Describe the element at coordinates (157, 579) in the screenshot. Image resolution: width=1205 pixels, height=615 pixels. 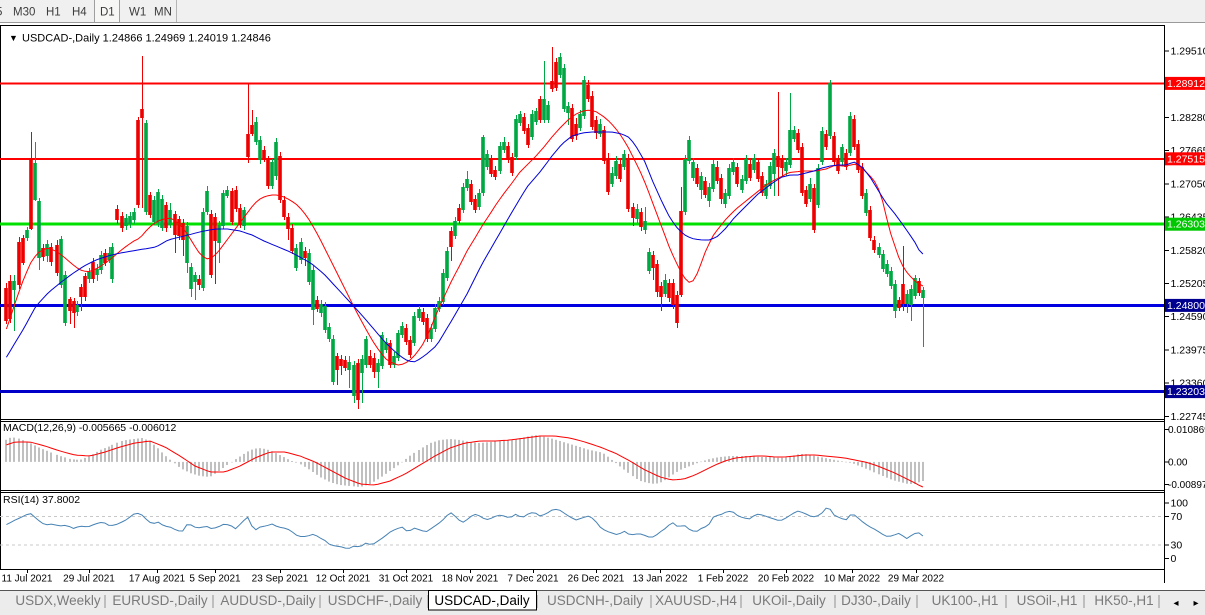
I see `svg-text: 17 Aug 2021` at that location.